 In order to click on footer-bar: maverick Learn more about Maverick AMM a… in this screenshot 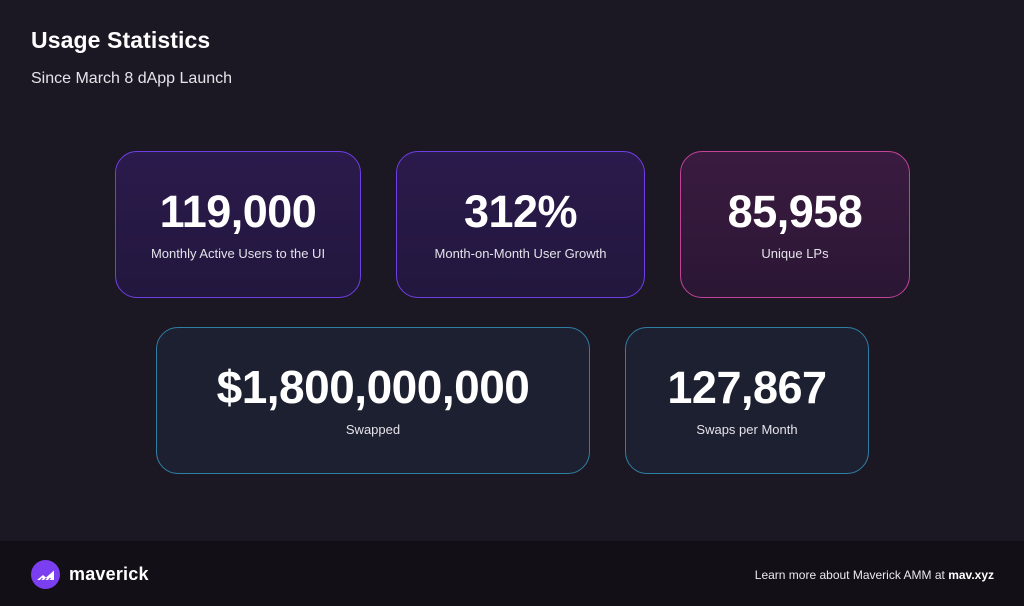, I will do `click(512, 573)`.